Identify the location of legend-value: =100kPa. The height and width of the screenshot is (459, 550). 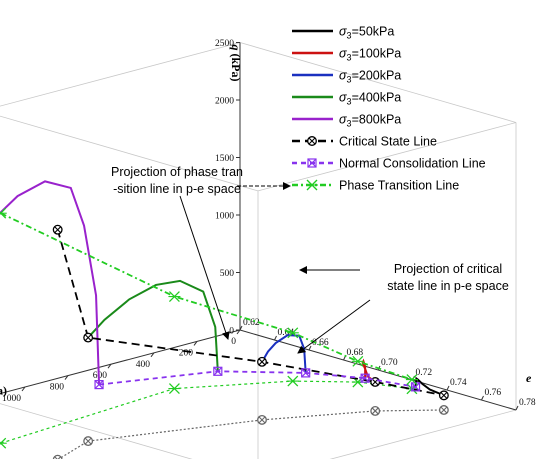
(377, 54).